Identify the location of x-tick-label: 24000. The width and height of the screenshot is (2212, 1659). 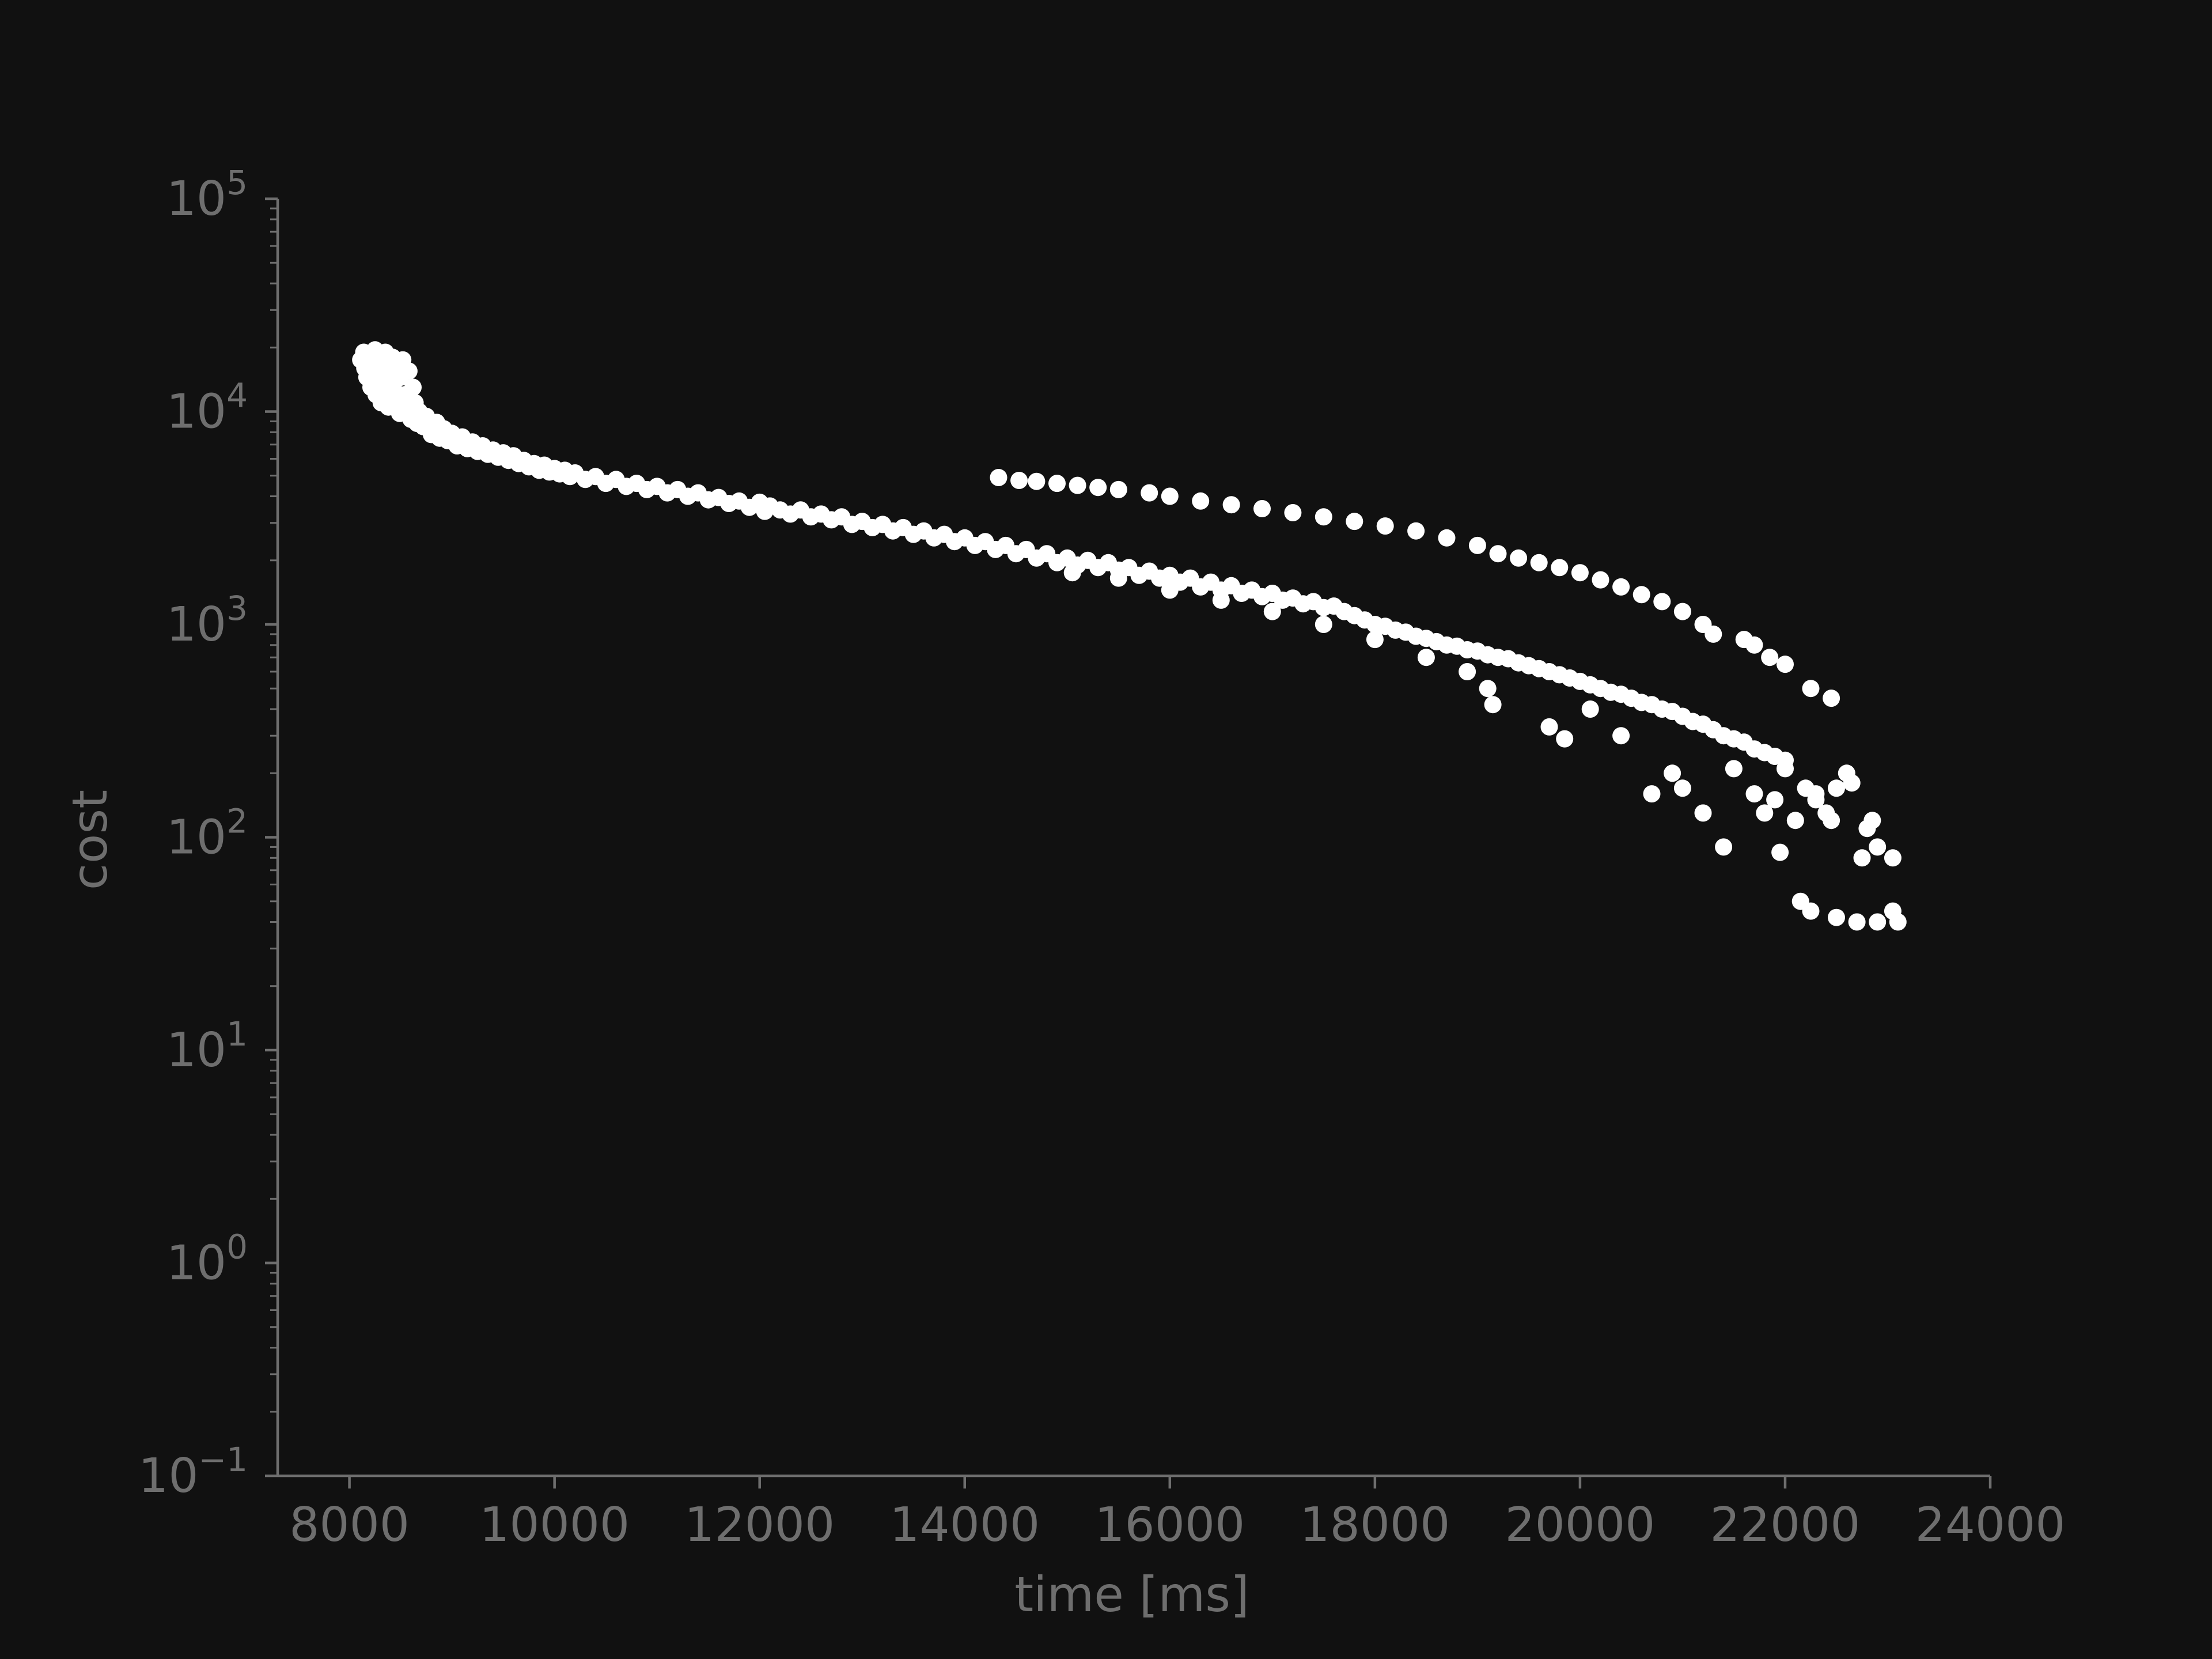
(1990, 1525).